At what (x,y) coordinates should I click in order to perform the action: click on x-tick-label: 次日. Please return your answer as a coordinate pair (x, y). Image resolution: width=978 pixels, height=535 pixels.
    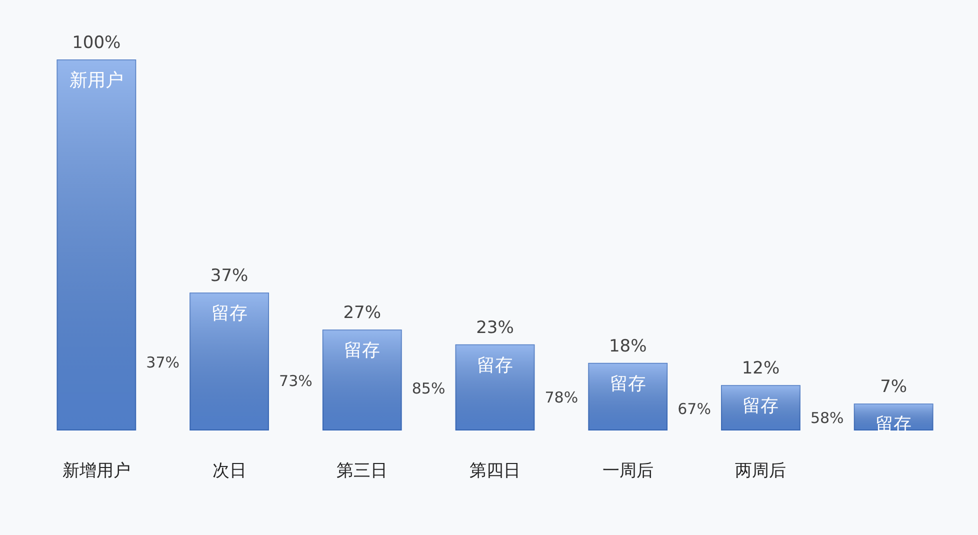
    Looking at the image, I should click on (229, 471).